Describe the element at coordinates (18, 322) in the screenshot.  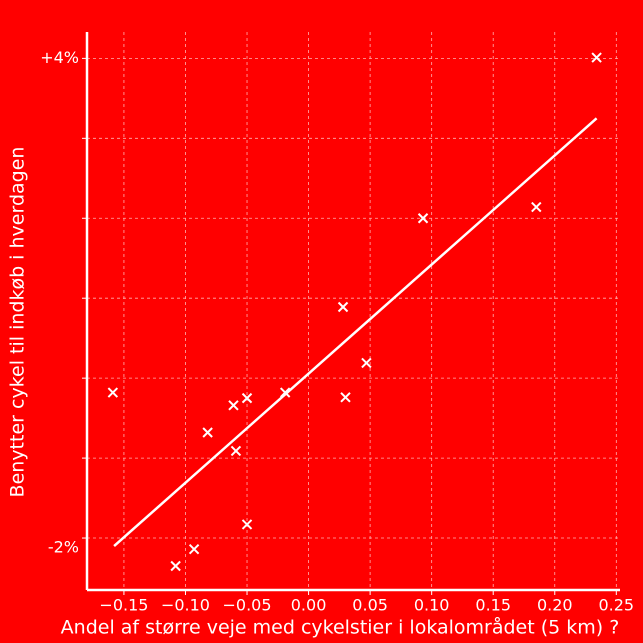
I see `y-axis-title: Benytter cykel til indkøb i hverdagen` at that location.